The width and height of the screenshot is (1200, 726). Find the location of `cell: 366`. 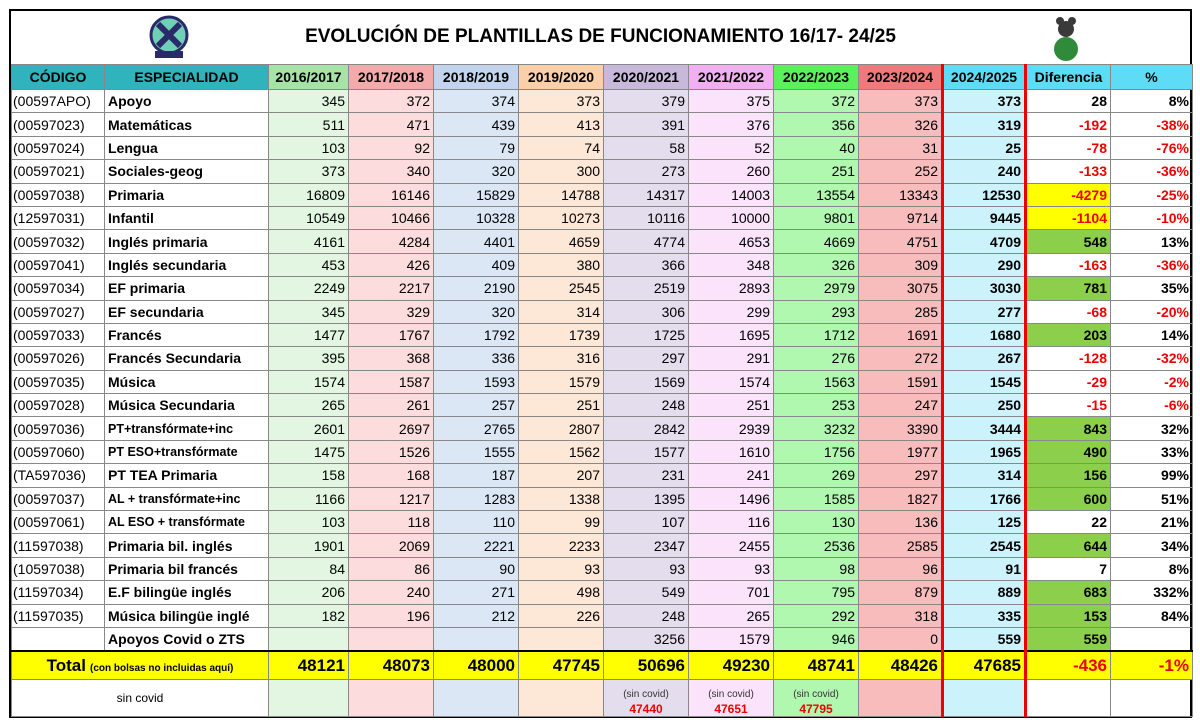

cell: 366 is located at coordinates (646, 265).